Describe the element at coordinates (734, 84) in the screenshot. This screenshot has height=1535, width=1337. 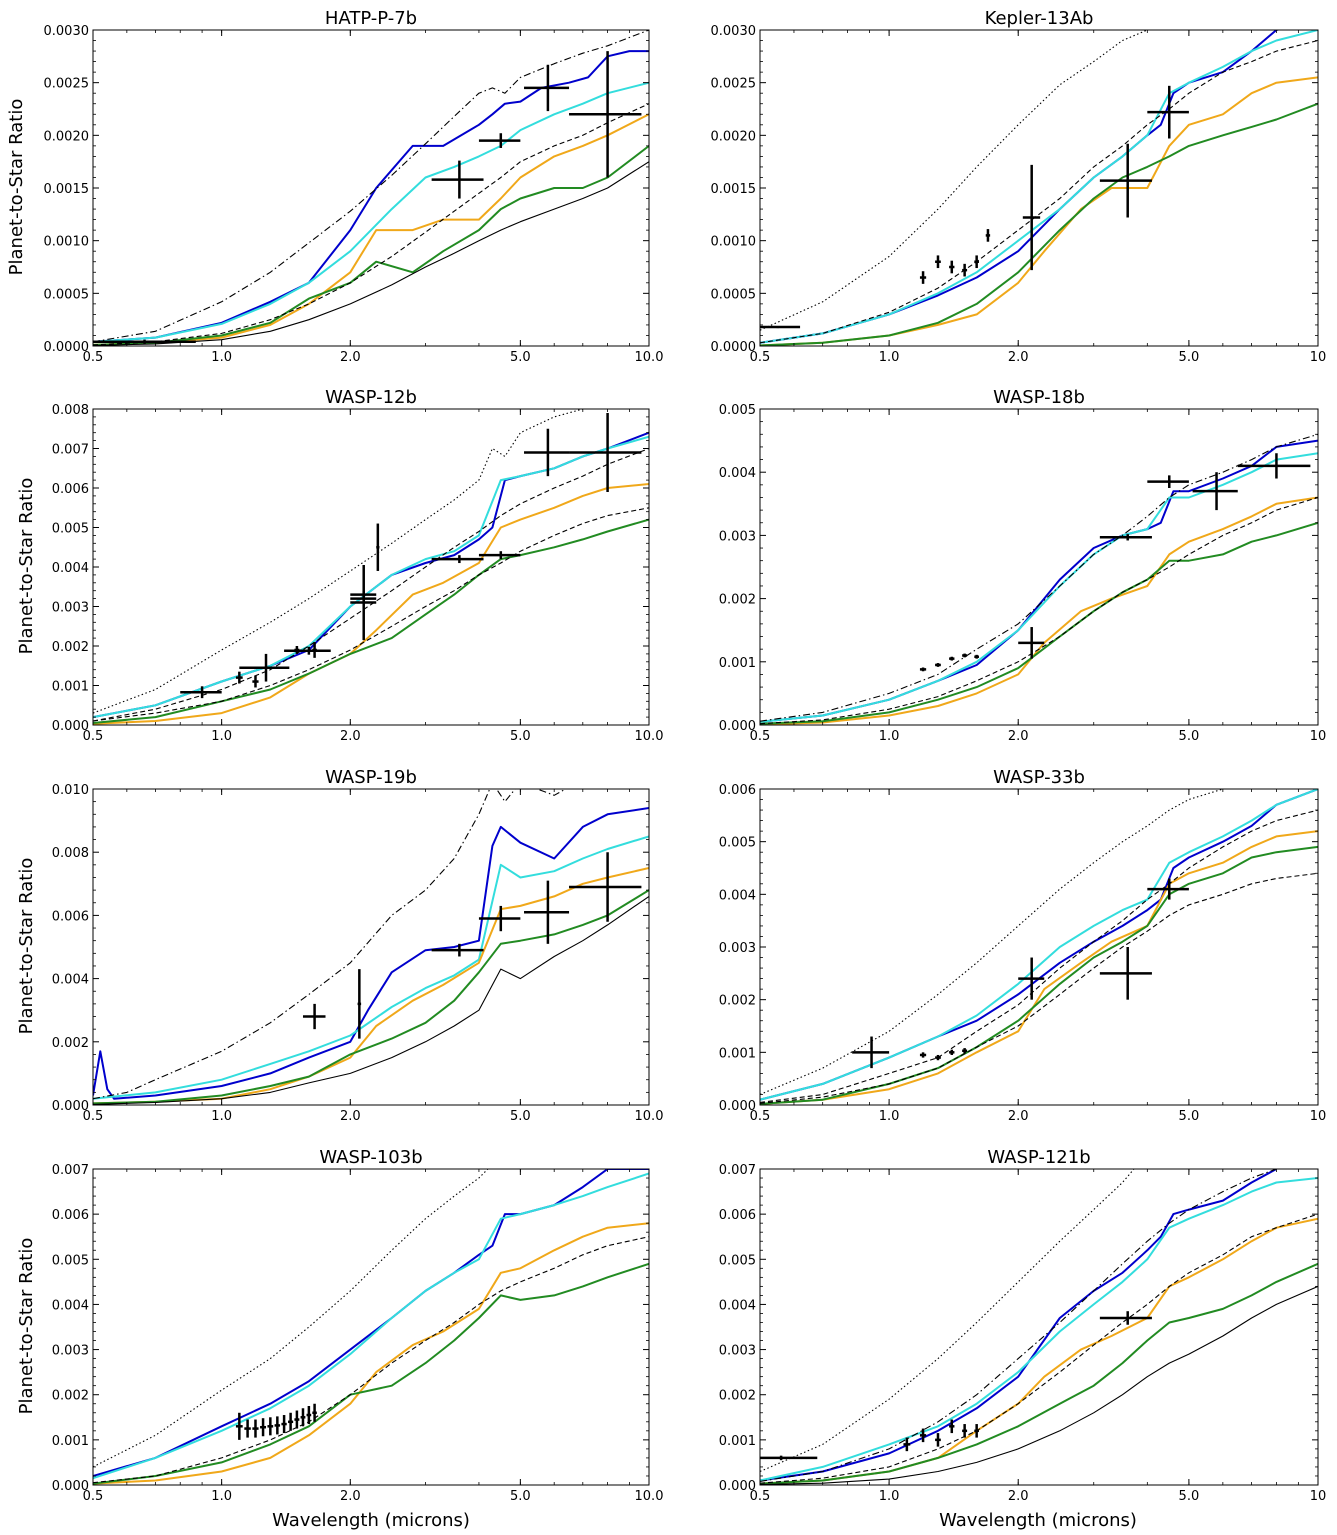
I see `y-tick-label: 0.0025` at that location.